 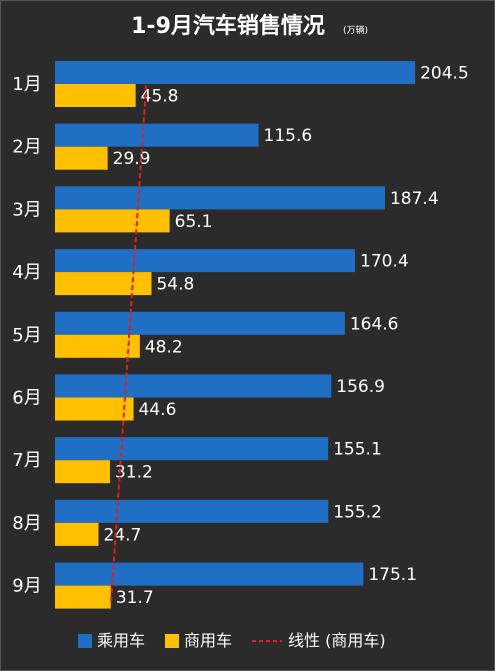 What do you see at coordinates (26, 147) in the screenshot?
I see `category-label: 2月` at bounding box center [26, 147].